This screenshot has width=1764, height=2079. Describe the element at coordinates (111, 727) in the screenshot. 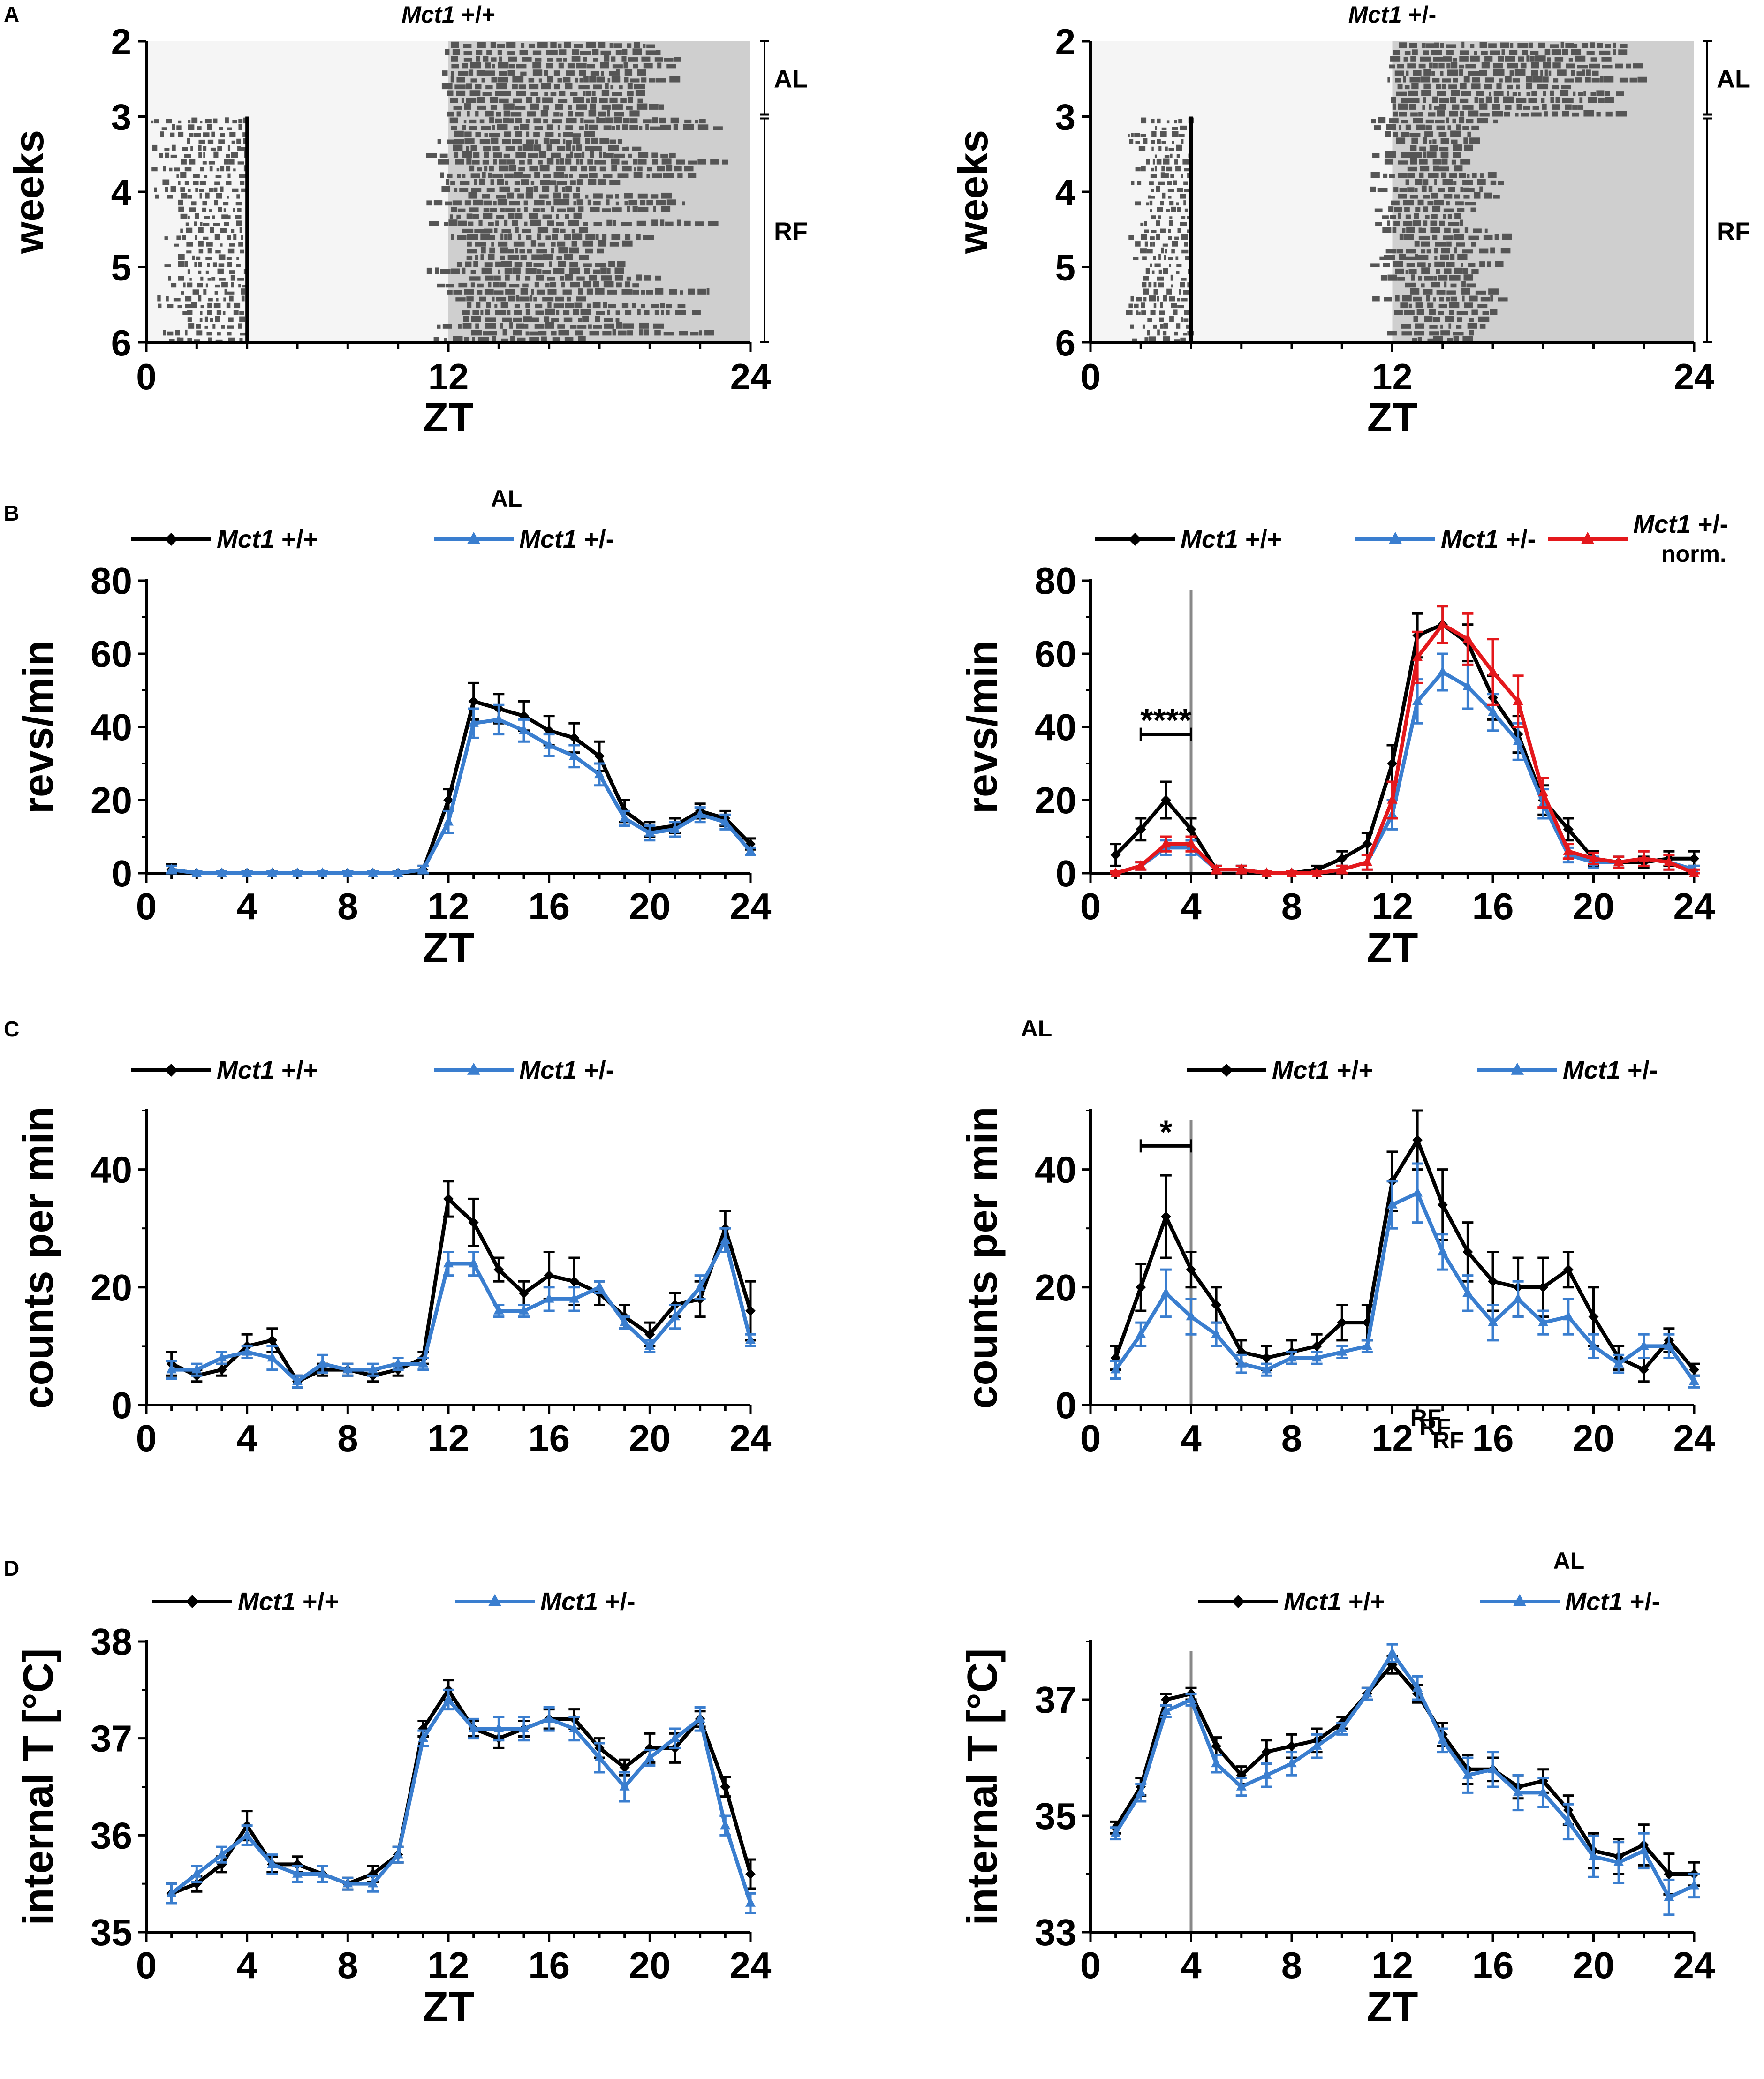

I see `y-tick-label: 40` at that location.